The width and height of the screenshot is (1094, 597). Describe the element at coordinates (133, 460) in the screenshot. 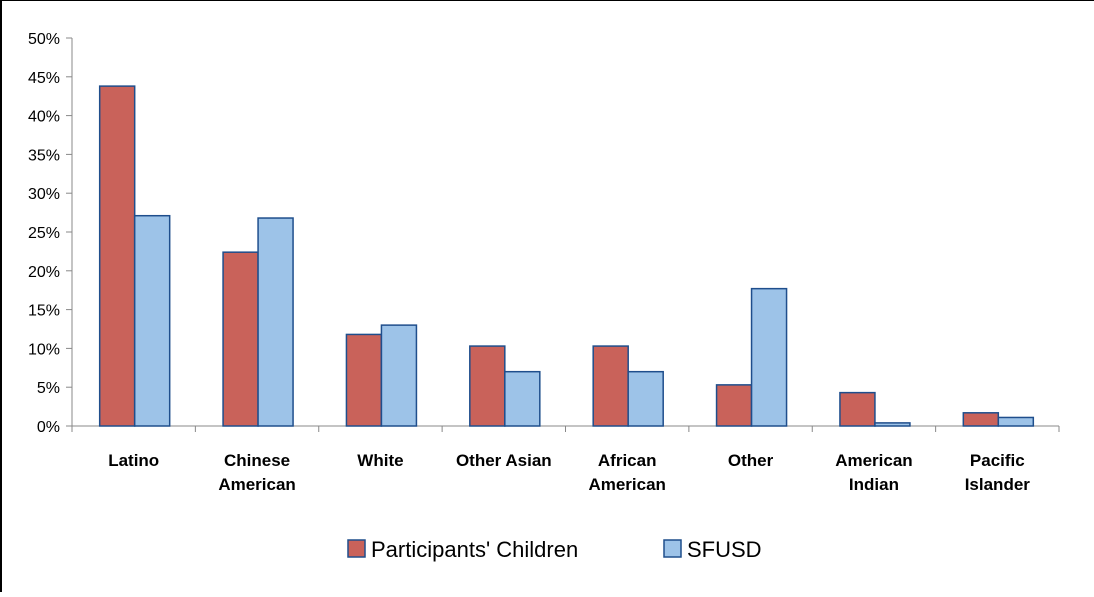

I see `x-category-label: Latino` at that location.